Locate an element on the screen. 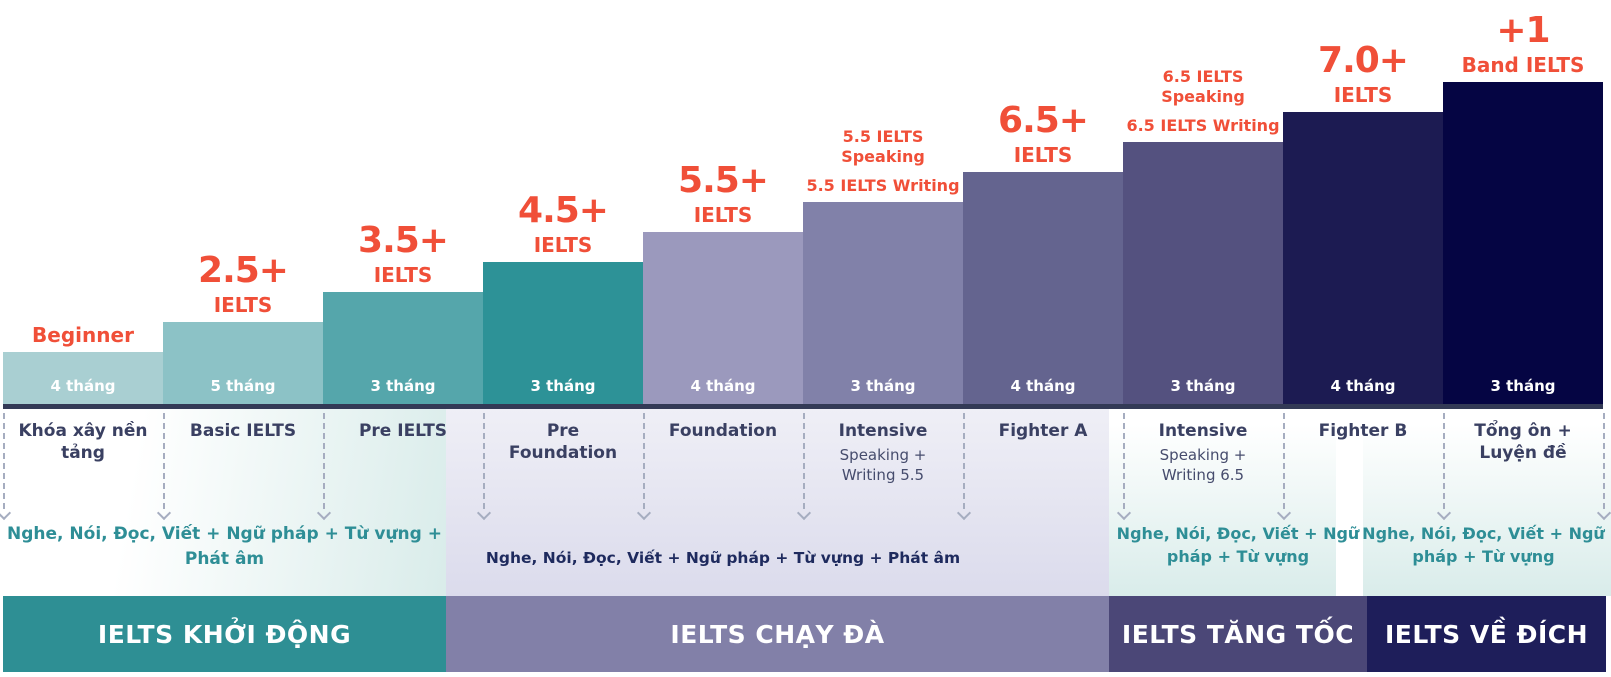 This screenshot has width=1611, height=677. course-name-6: Intensive Speaking + Writing 5.5 is located at coordinates (883, 453).